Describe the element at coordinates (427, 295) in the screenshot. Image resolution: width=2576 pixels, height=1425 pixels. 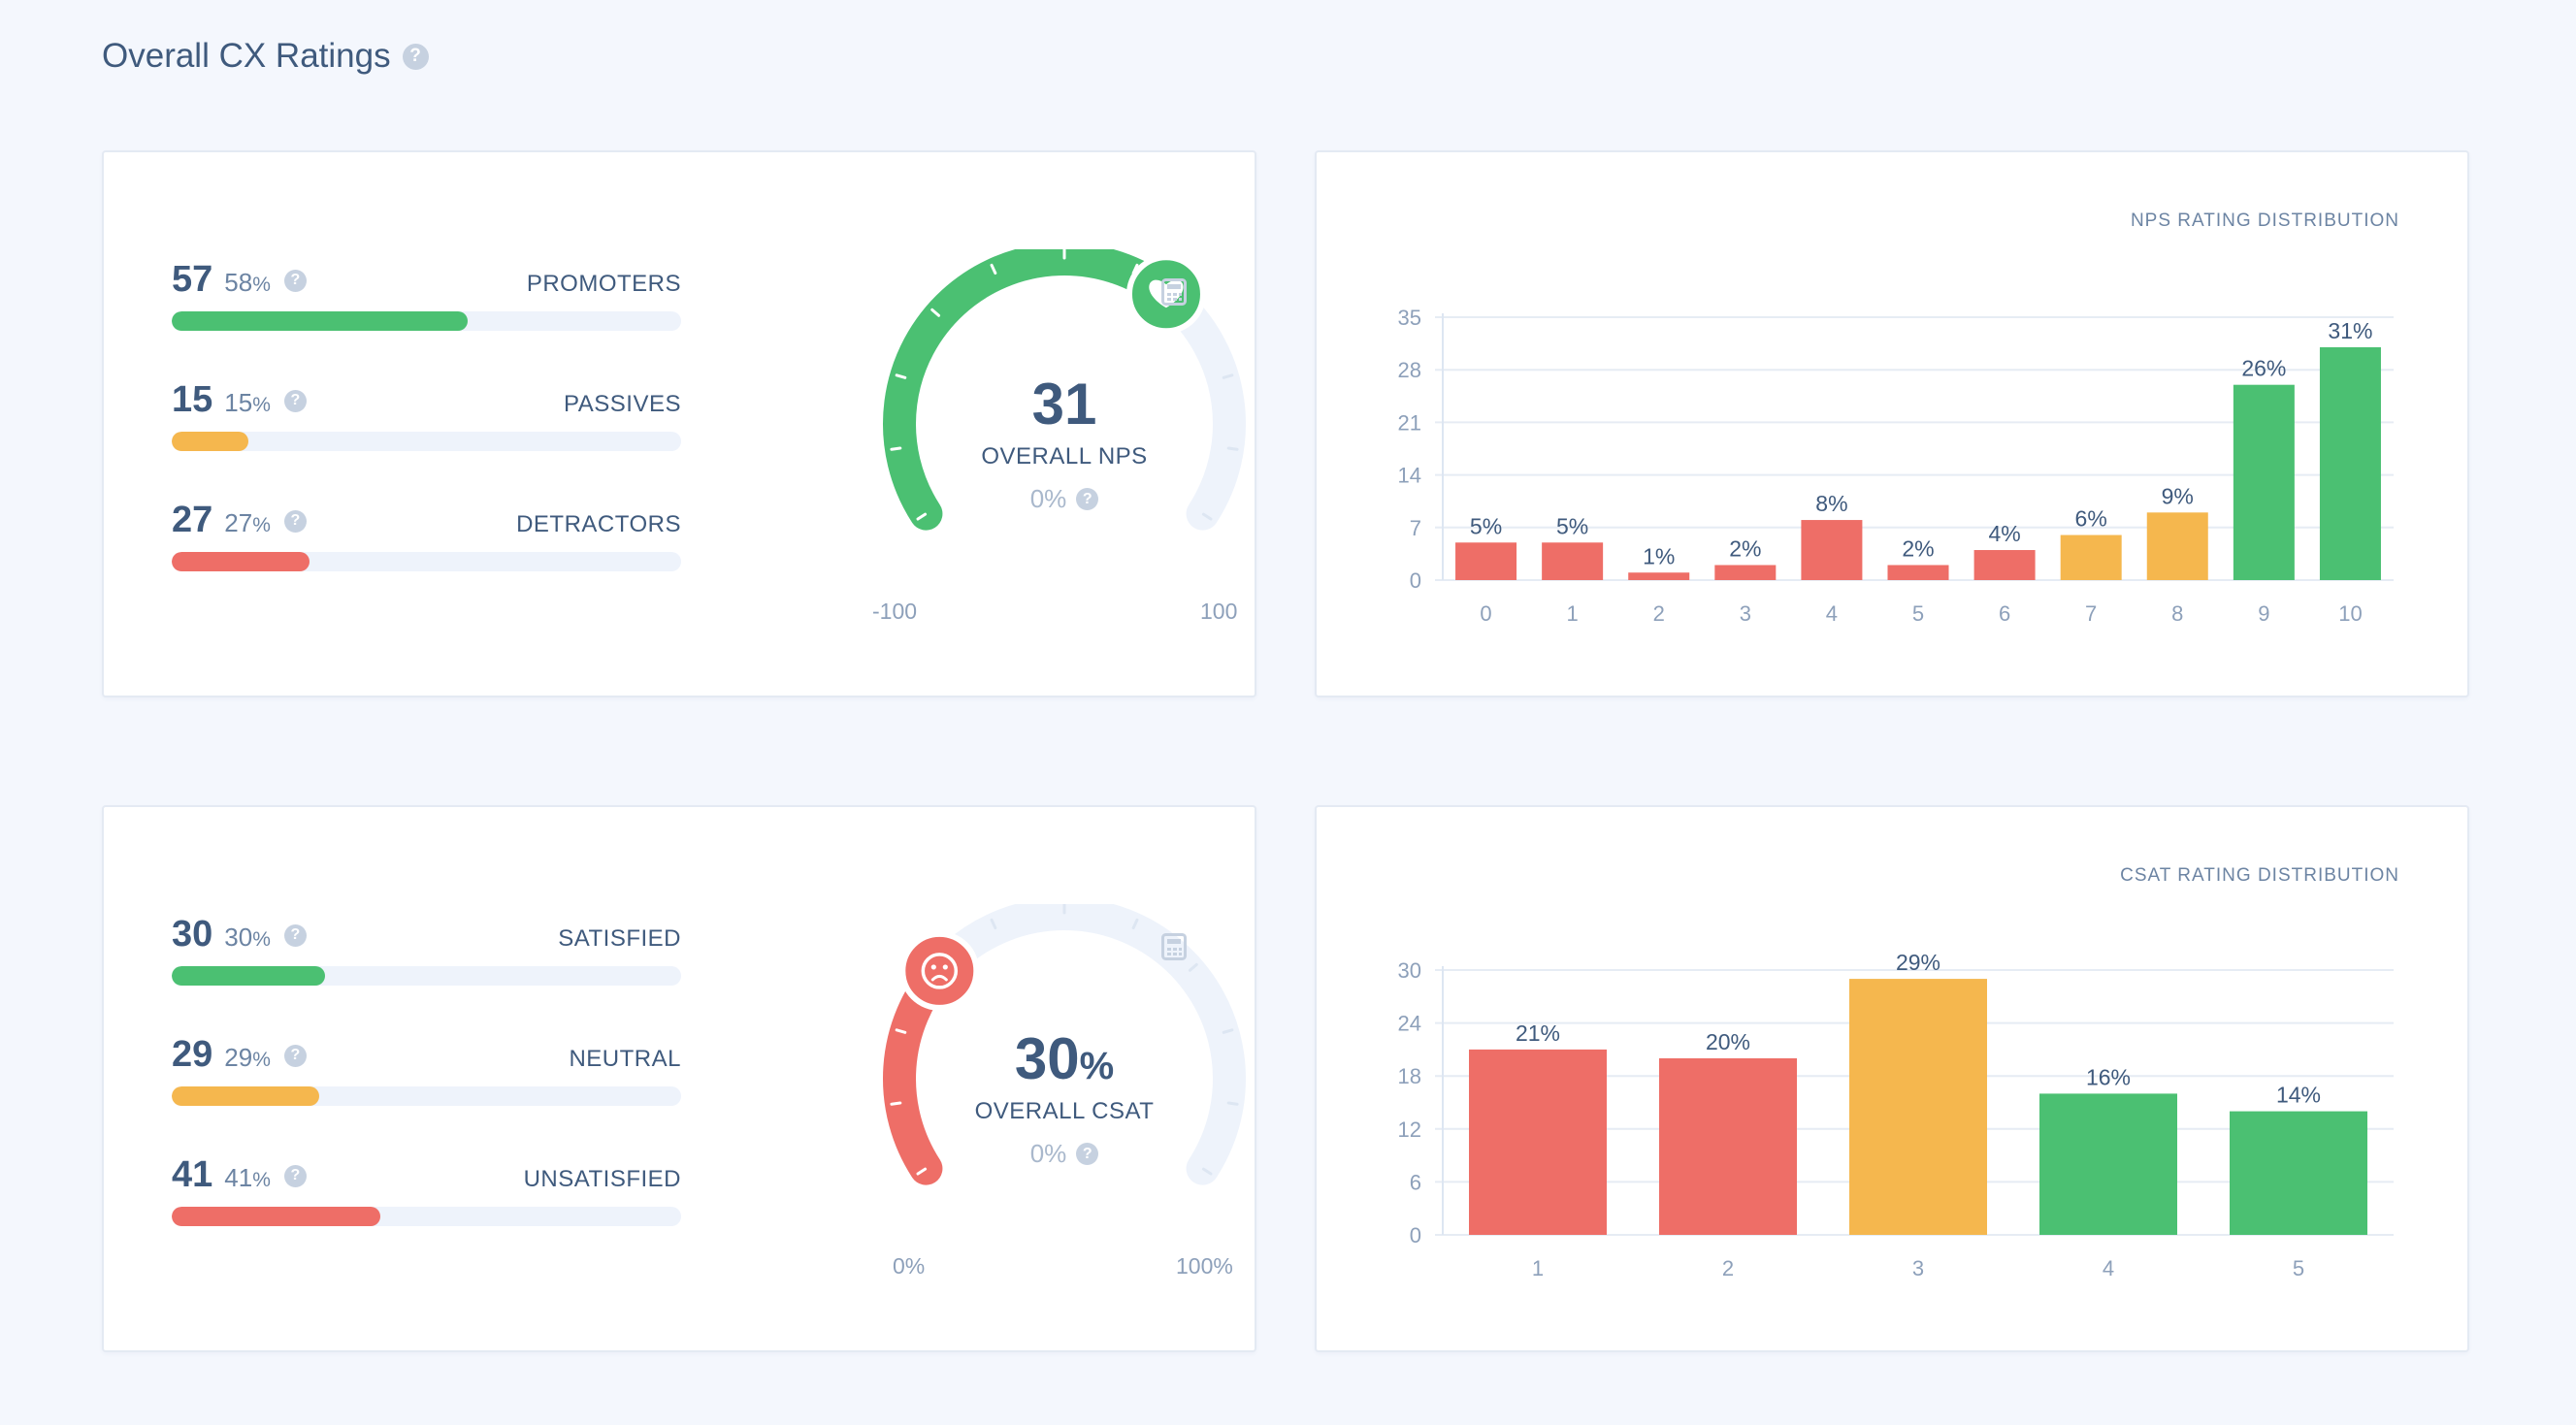
I see `promoters-row: 57 58% ? PROMOTERS` at that location.